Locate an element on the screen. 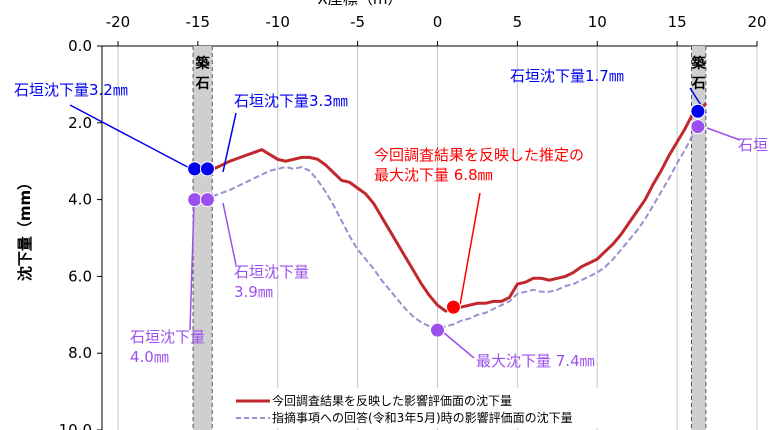  annotation-text: 4.0㎜ is located at coordinates (149, 357).